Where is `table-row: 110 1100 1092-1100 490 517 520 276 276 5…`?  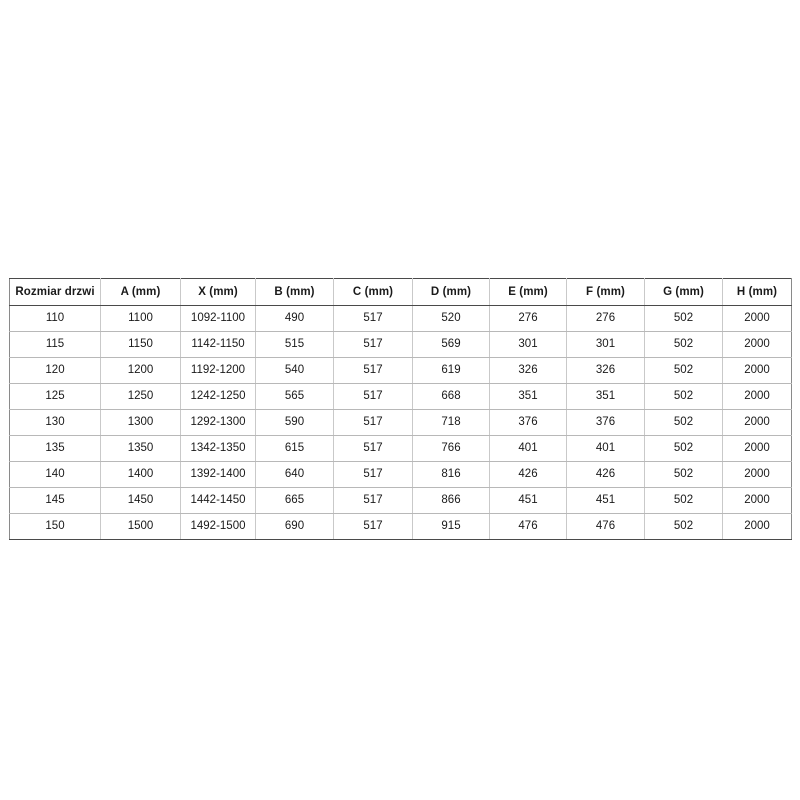
table-row: 110 1100 1092-1100 490 517 520 276 276 5… is located at coordinates (400, 318).